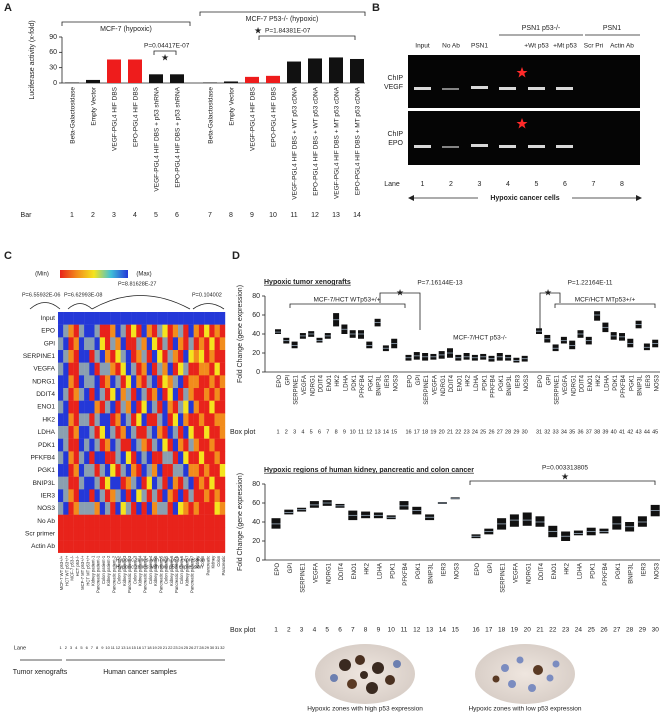 This screenshot has height=715, width=669. What do you see at coordinates (508, 432) in the screenshot?
I see `box-number: 28` at bounding box center [508, 432].